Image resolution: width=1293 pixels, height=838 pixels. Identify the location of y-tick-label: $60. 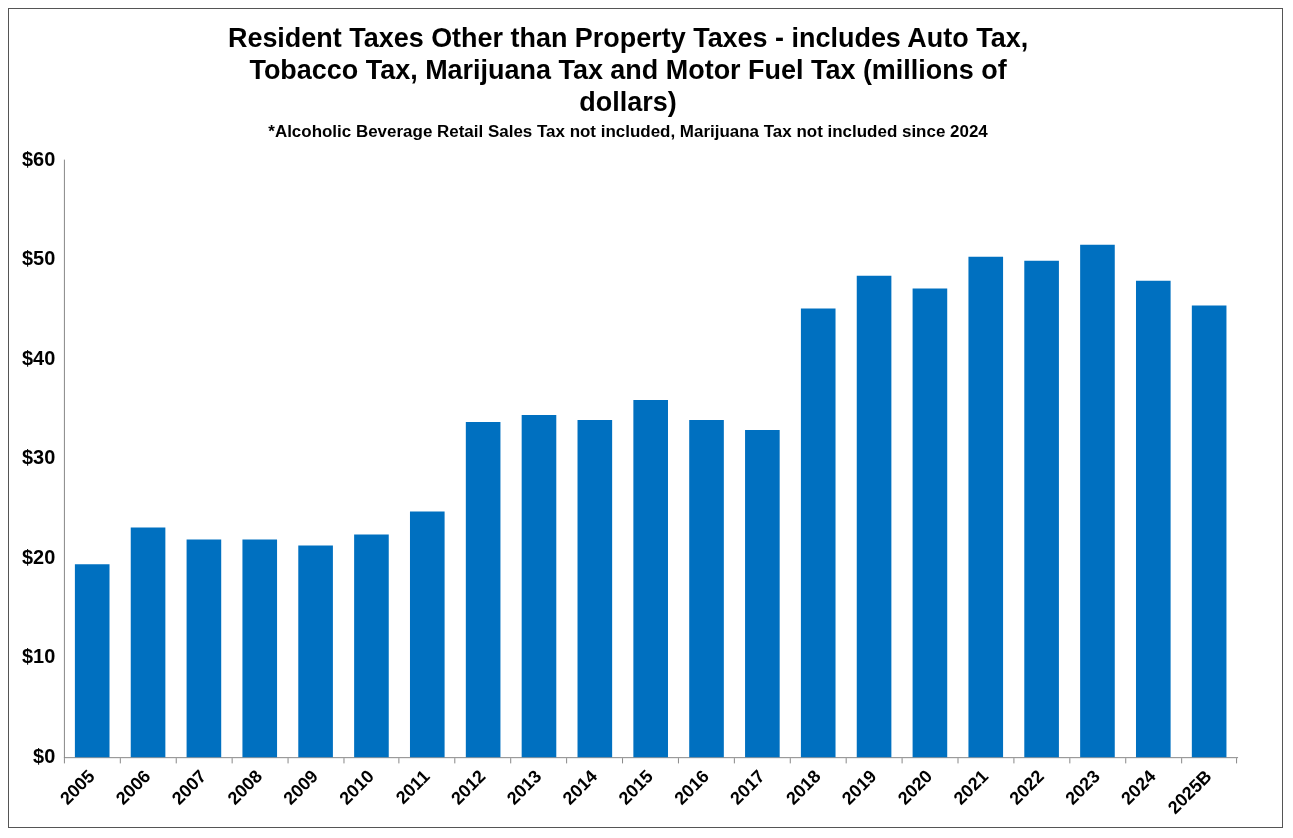
(39, 158).